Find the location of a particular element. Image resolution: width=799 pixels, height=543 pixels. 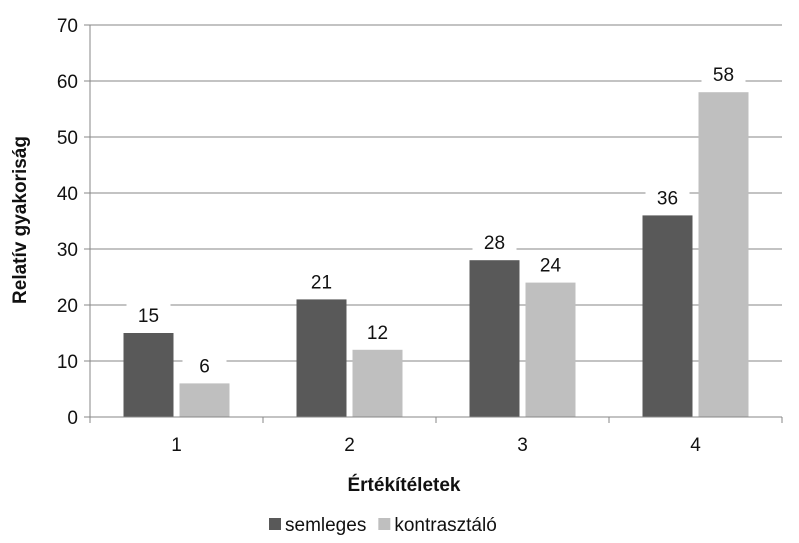

data-label: 6 is located at coordinates (204, 366).